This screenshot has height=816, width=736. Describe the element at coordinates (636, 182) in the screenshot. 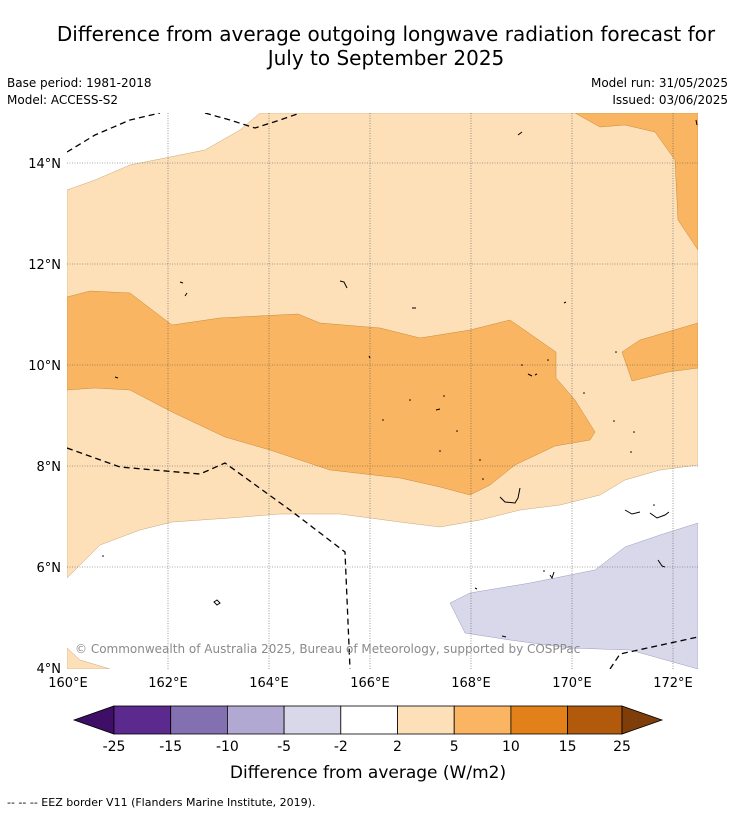

I see `region-5-to-10-northeast` at that location.